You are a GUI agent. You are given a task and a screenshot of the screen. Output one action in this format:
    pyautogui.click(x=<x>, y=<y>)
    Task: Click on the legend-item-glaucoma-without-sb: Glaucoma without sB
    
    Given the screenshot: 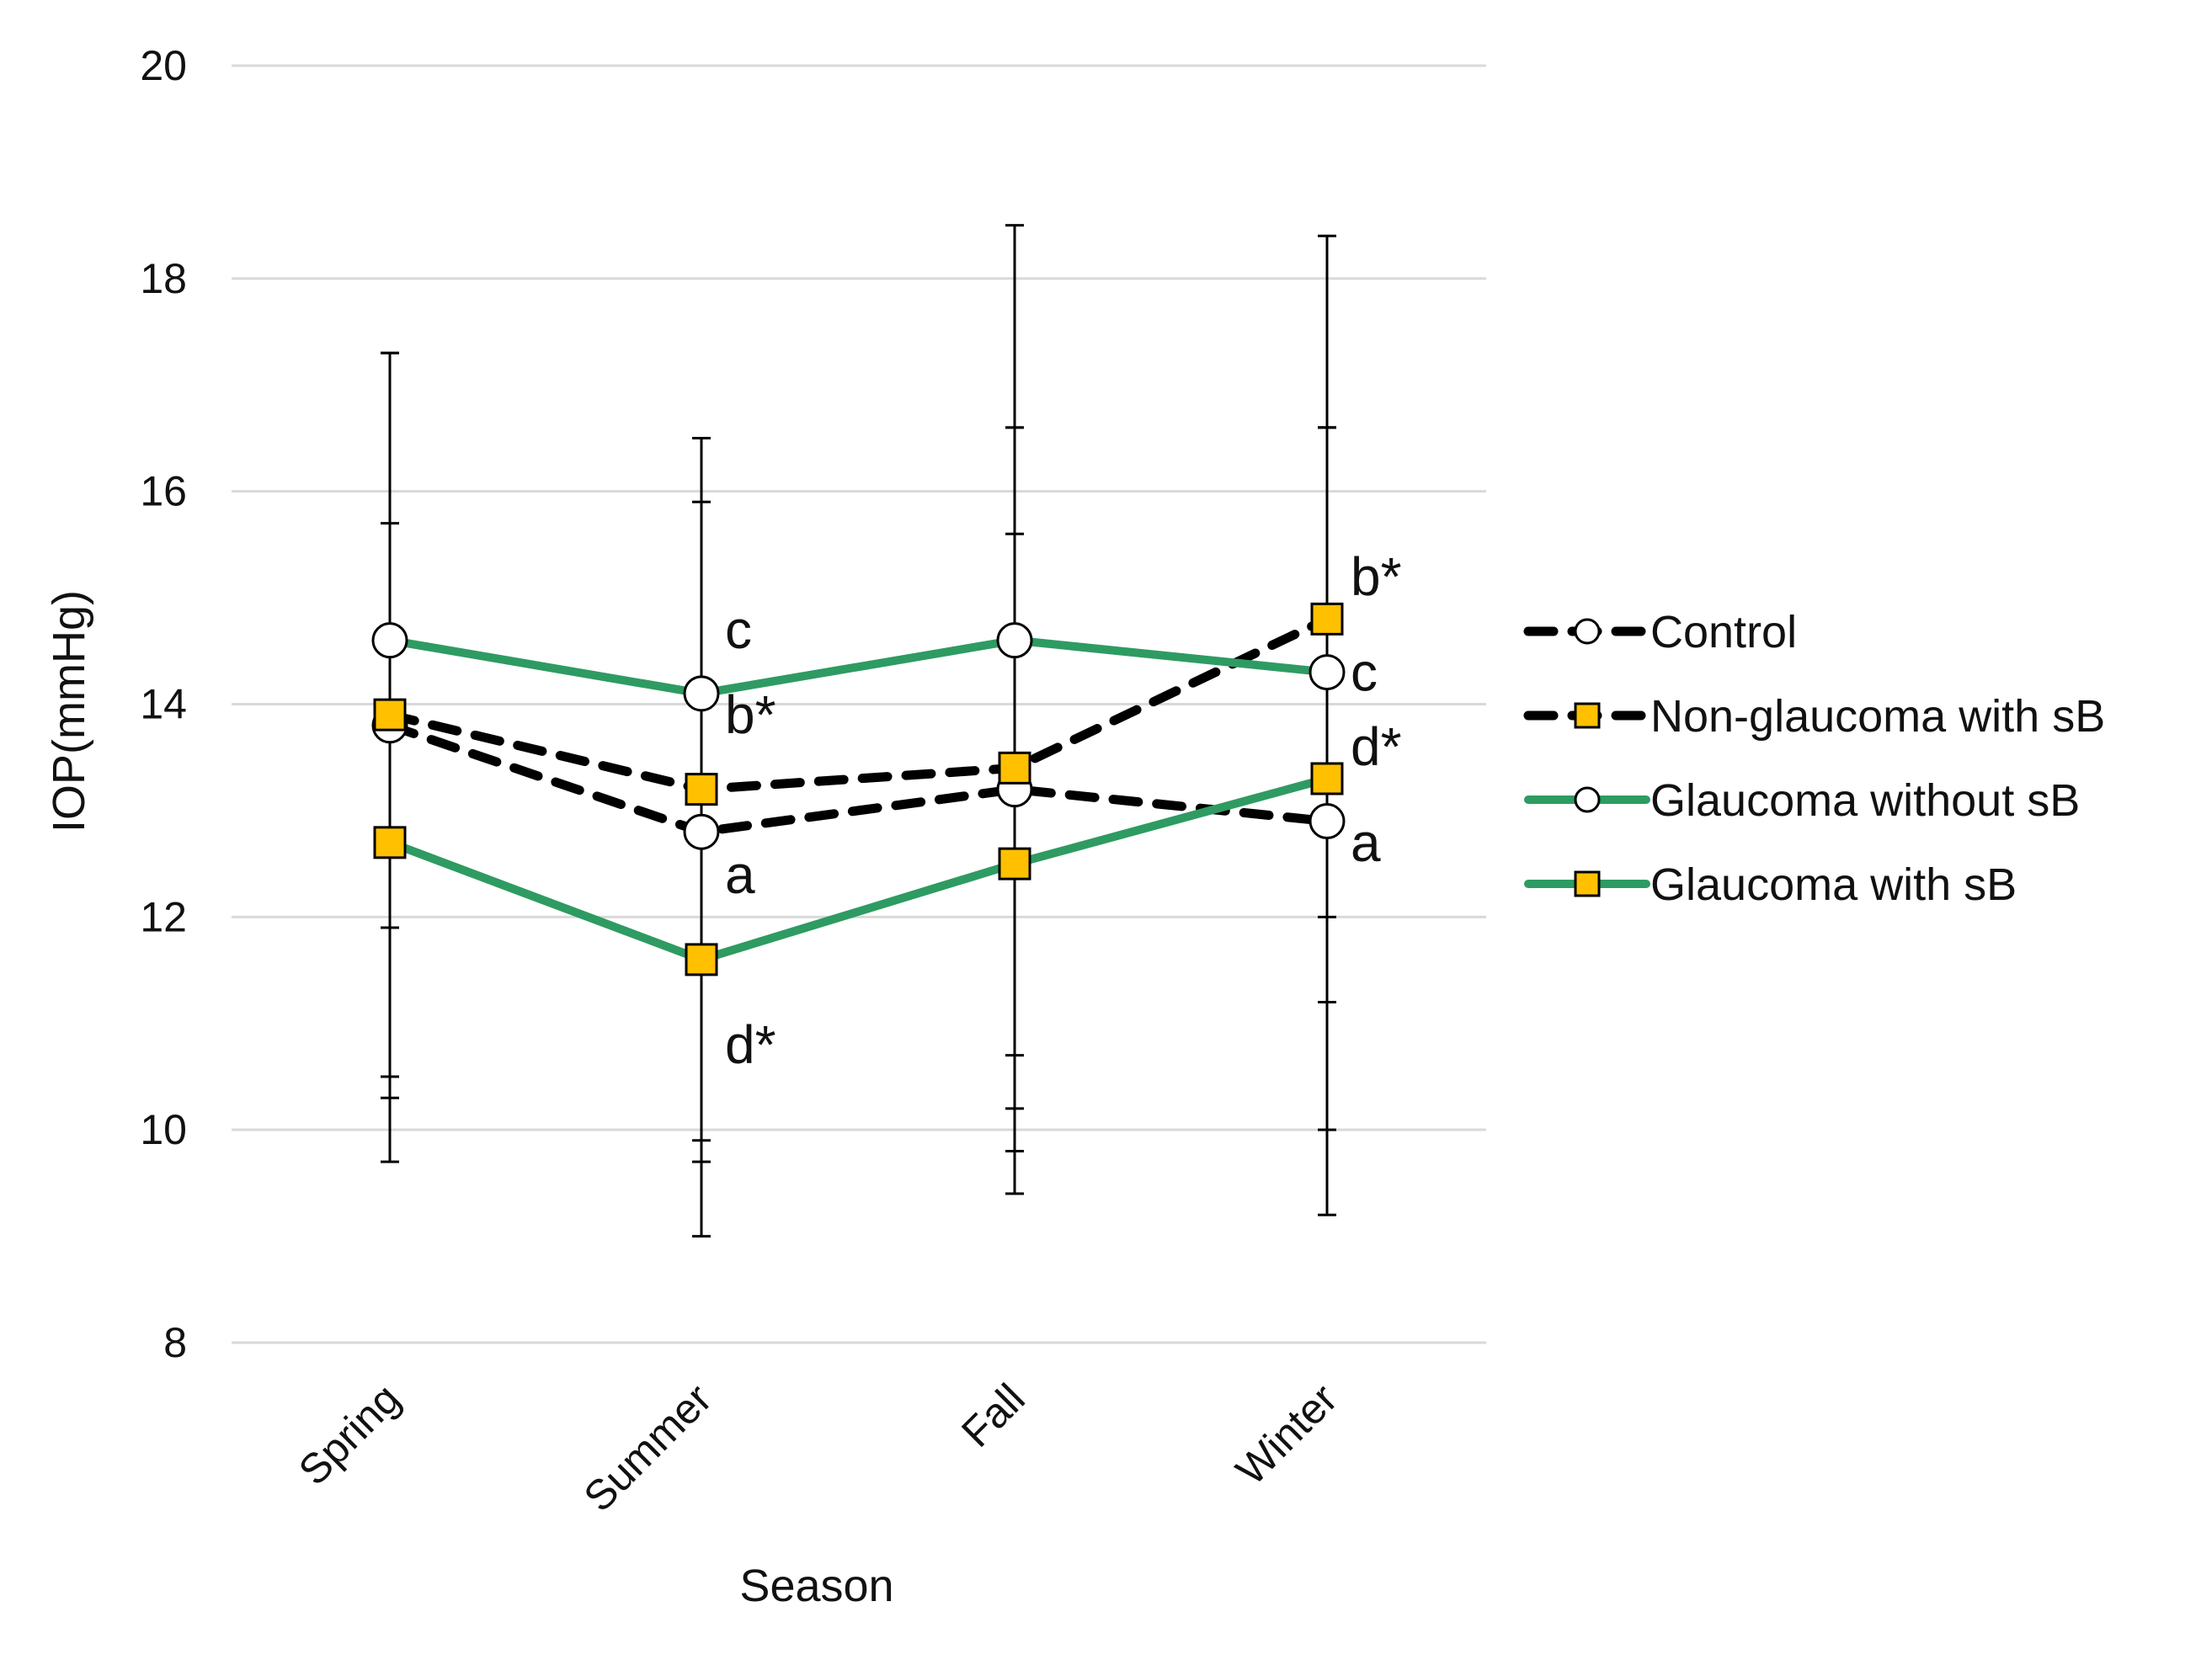 What is the action you would take?
    pyautogui.click(x=1802, y=801)
    